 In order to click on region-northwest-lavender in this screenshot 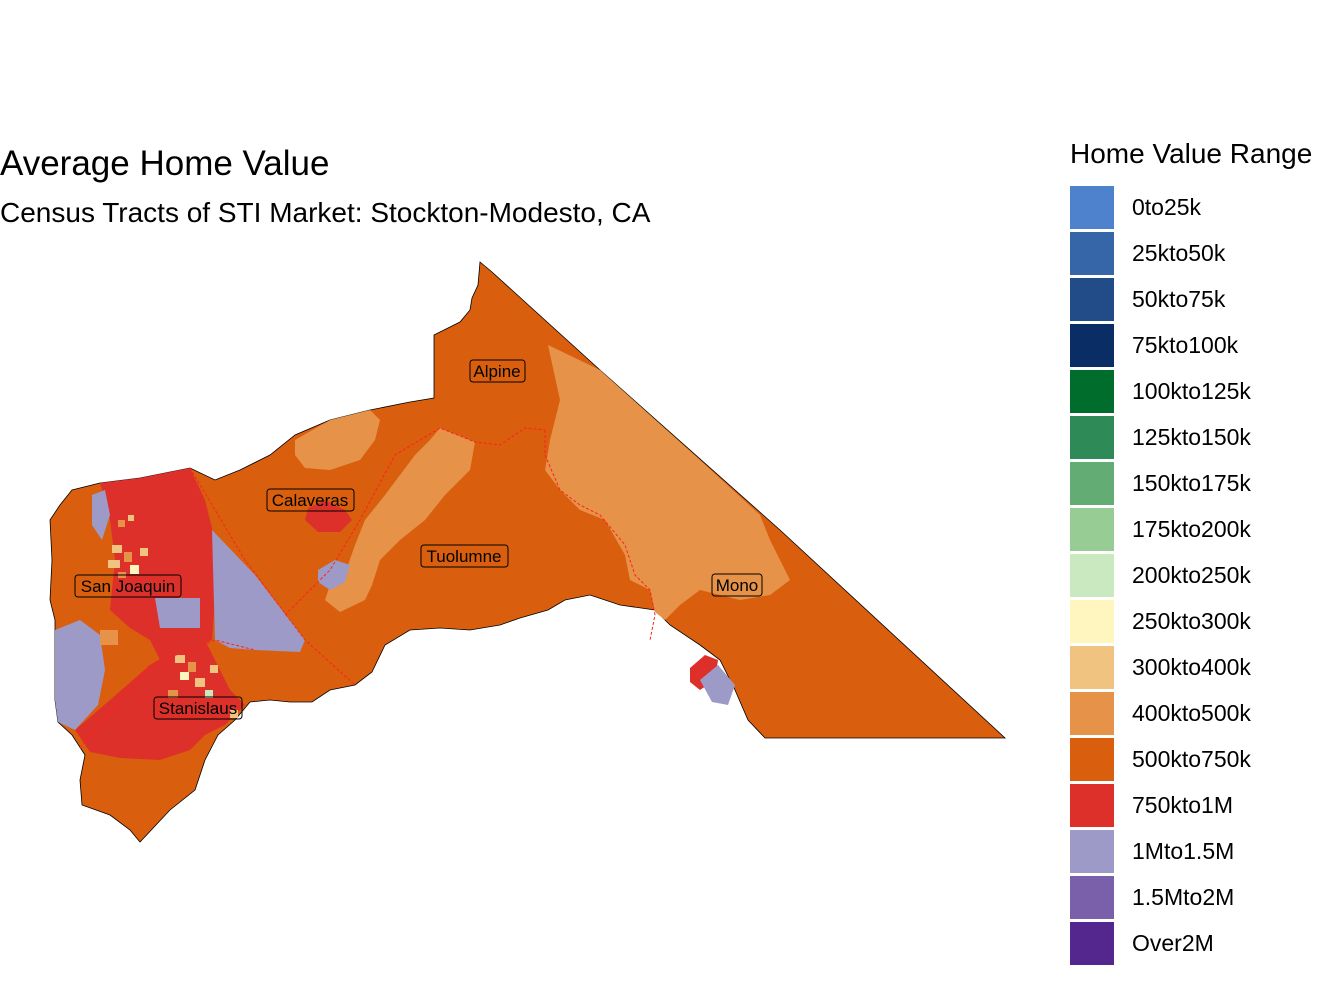, I will do `click(101, 515)`.